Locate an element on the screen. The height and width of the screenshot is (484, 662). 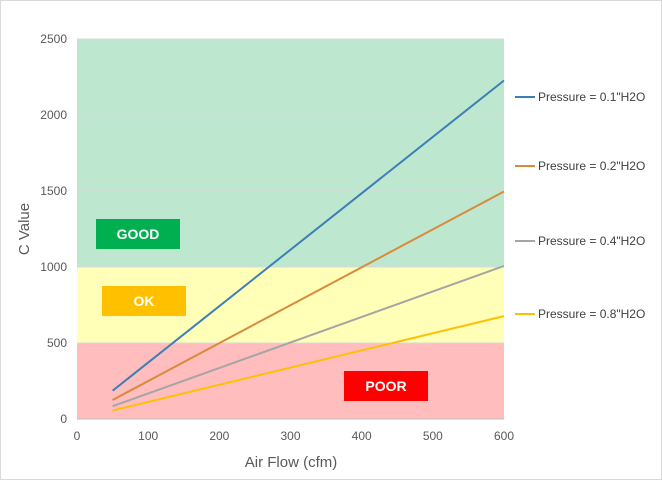
zone-label-box-good is located at coordinates (138, 234).